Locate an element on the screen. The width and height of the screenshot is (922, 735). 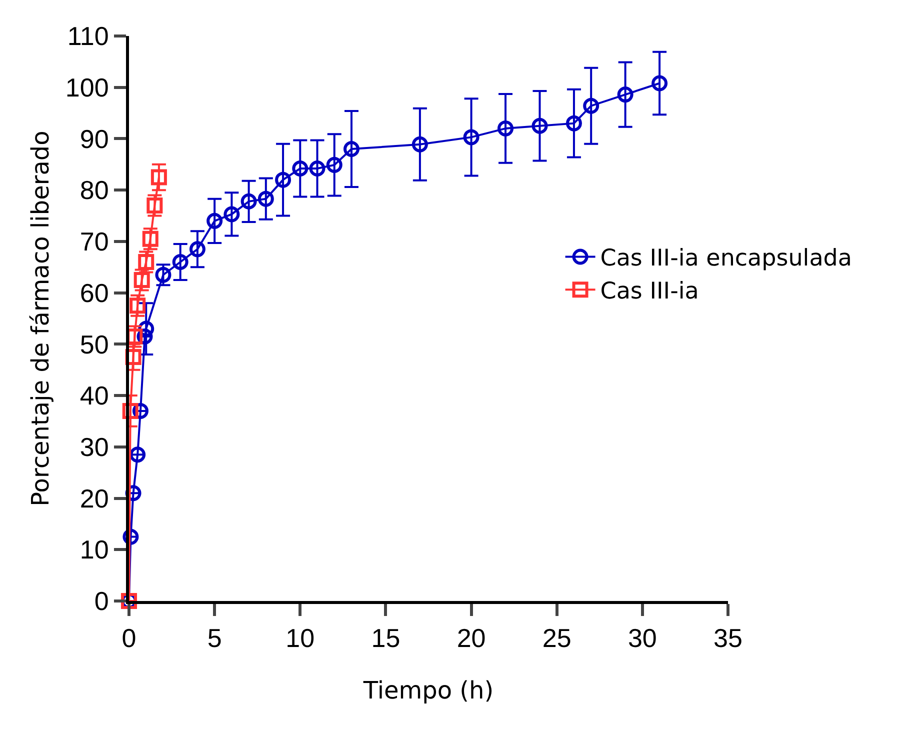
y-tick-label: 40 is located at coordinates (94, 395).